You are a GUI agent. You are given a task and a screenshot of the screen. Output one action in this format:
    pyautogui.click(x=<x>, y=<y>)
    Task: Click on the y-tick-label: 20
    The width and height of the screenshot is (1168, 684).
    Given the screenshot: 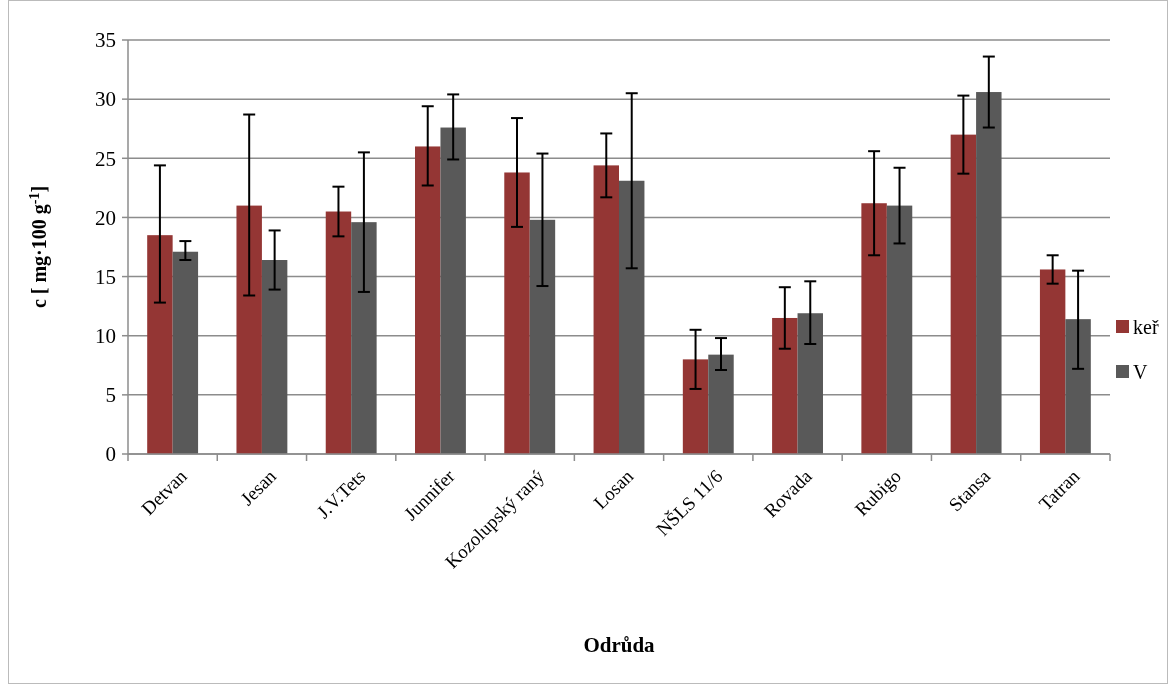 What is the action you would take?
    pyautogui.click(x=105, y=217)
    